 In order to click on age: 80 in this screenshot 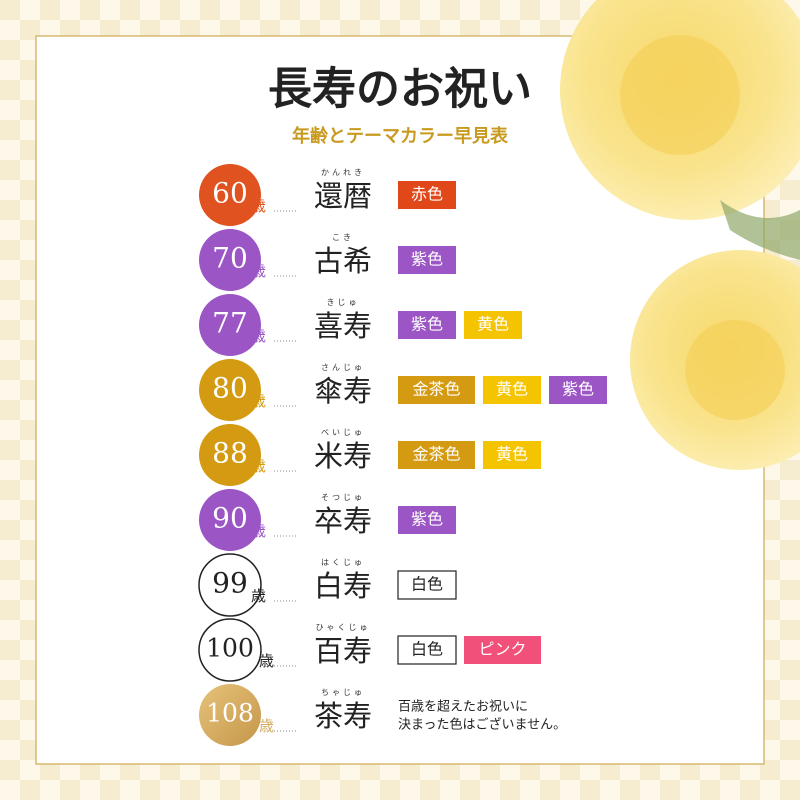, I will do `click(230, 388)`.